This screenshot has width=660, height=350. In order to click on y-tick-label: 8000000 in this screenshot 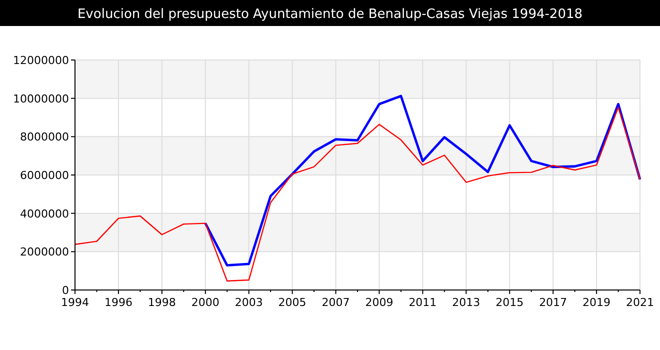, I will do `click(44, 137)`.